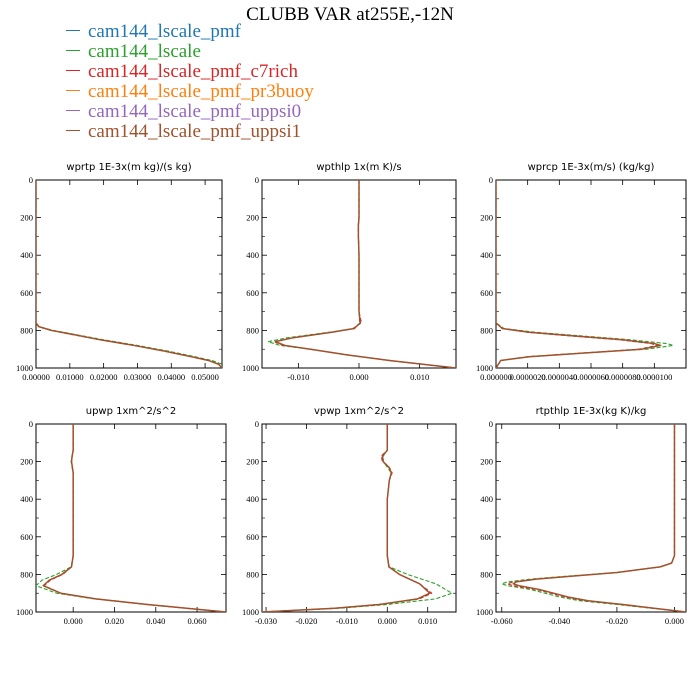  Describe the element at coordinates (623, 377) in the screenshot. I see `x-tick-label: 0.0000080` at that location.